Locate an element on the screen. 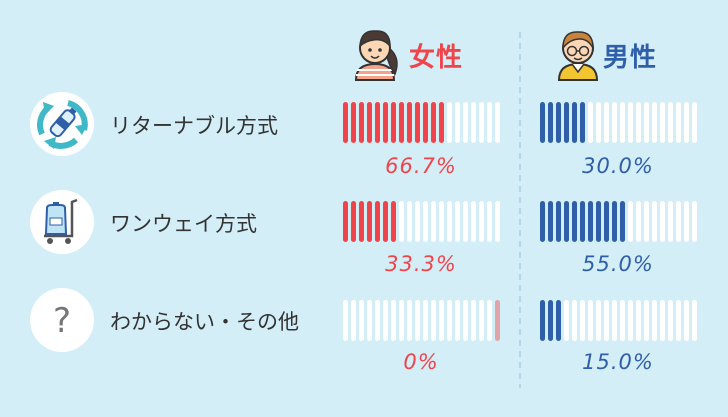 The height and width of the screenshot is (417, 728). question-icon: ? is located at coordinates (62, 320).